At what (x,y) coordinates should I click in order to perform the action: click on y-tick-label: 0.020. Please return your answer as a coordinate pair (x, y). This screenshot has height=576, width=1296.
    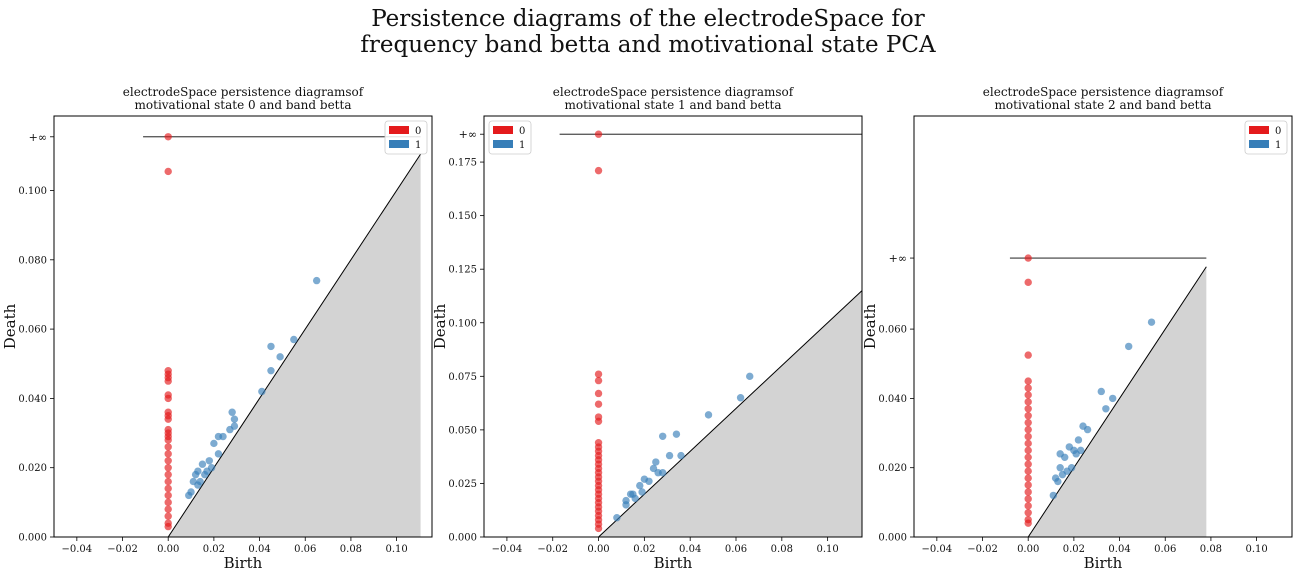
    Looking at the image, I should click on (32, 468).